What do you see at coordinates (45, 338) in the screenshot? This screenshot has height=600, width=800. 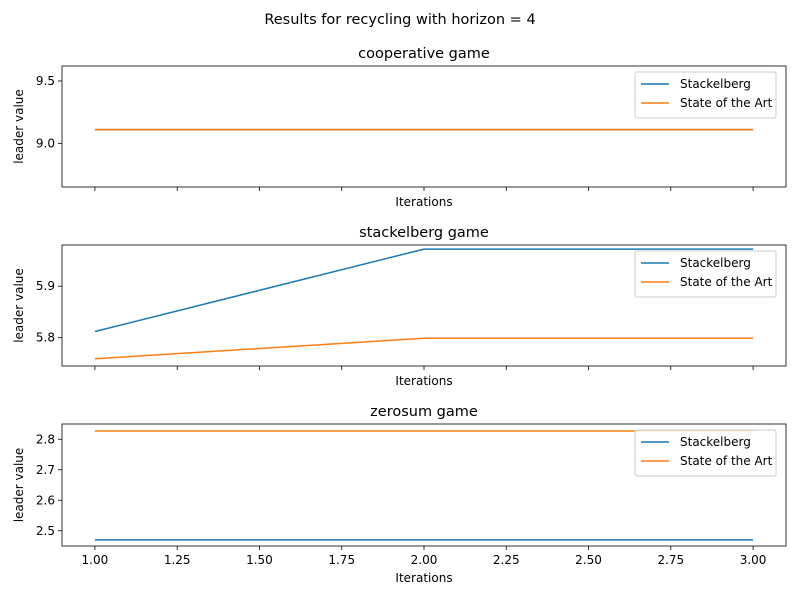 I see `y-tick-label: 5.8` at bounding box center [45, 338].